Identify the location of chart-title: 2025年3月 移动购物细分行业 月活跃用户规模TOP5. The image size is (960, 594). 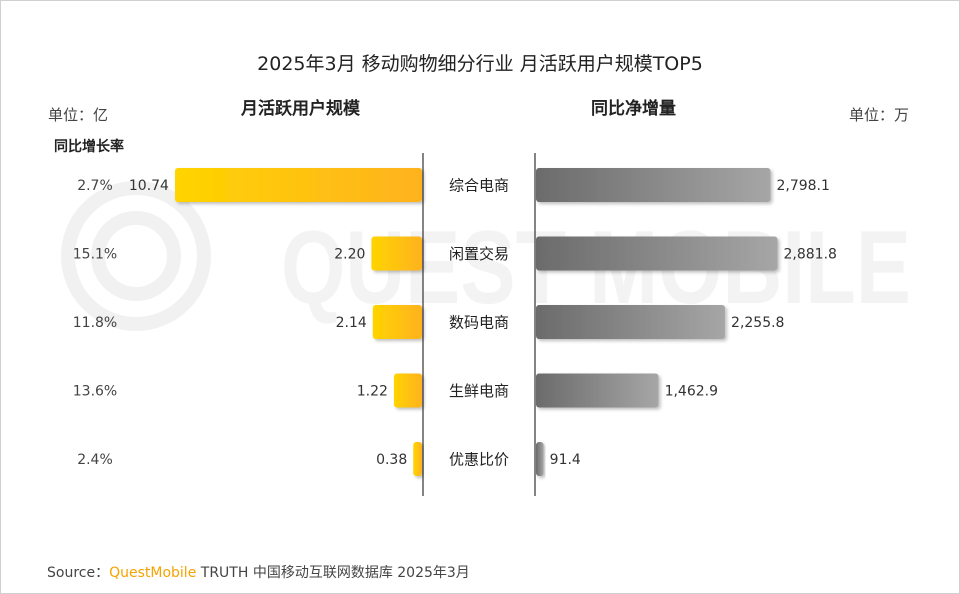
(480, 64).